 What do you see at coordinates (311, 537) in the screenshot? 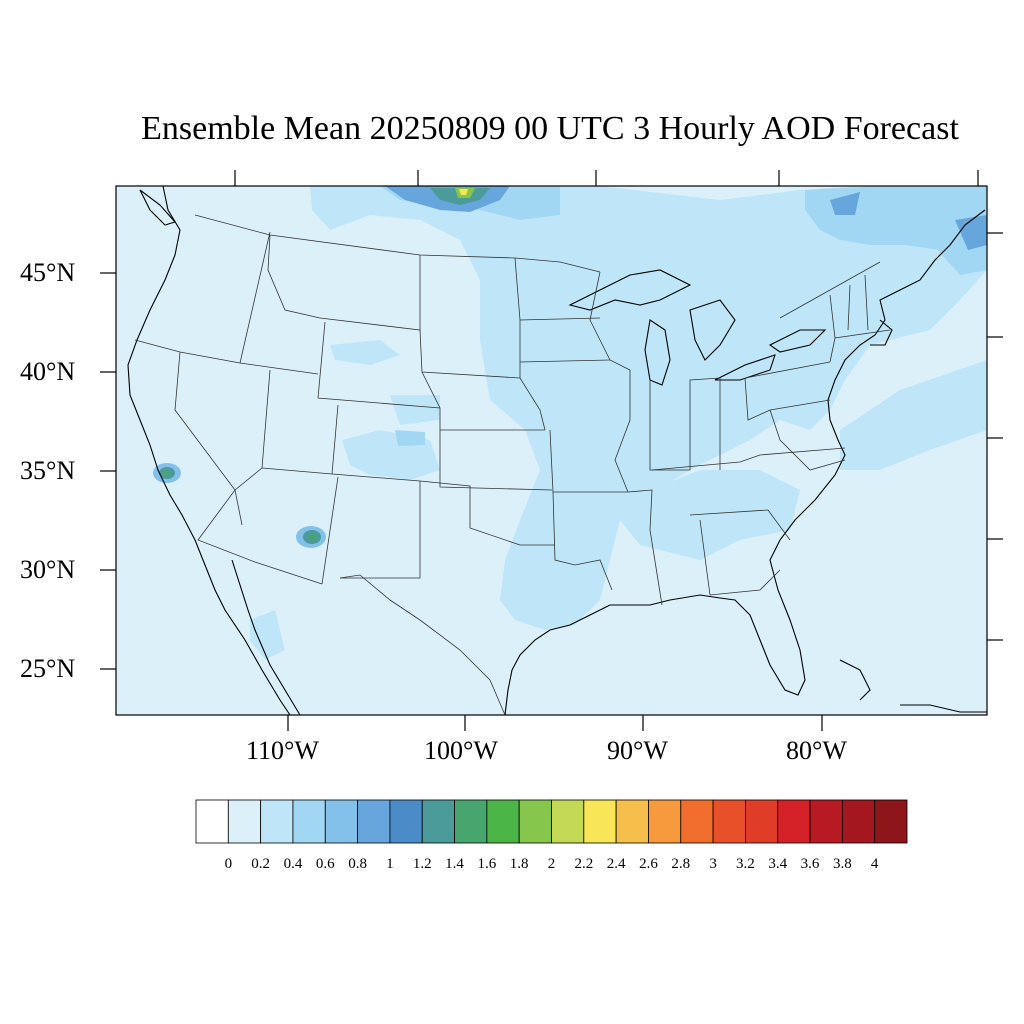
I see `aod-hotspot-arizona` at bounding box center [311, 537].